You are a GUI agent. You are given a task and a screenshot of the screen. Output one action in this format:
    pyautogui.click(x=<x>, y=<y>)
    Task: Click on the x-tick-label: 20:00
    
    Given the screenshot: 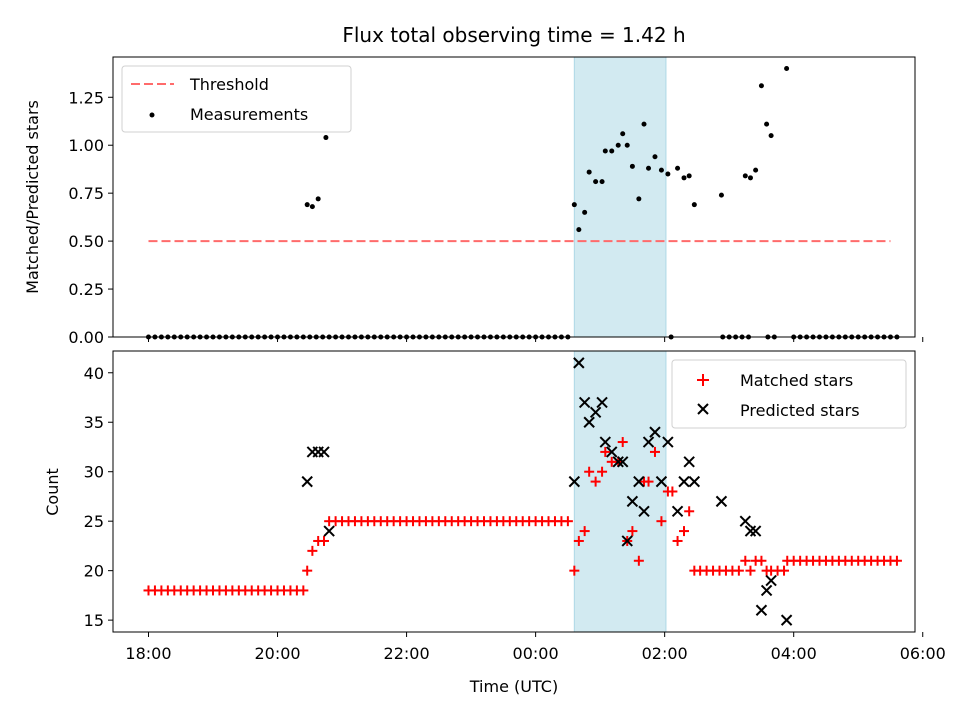 What is the action you would take?
    pyautogui.click(x=277, y=653)
    